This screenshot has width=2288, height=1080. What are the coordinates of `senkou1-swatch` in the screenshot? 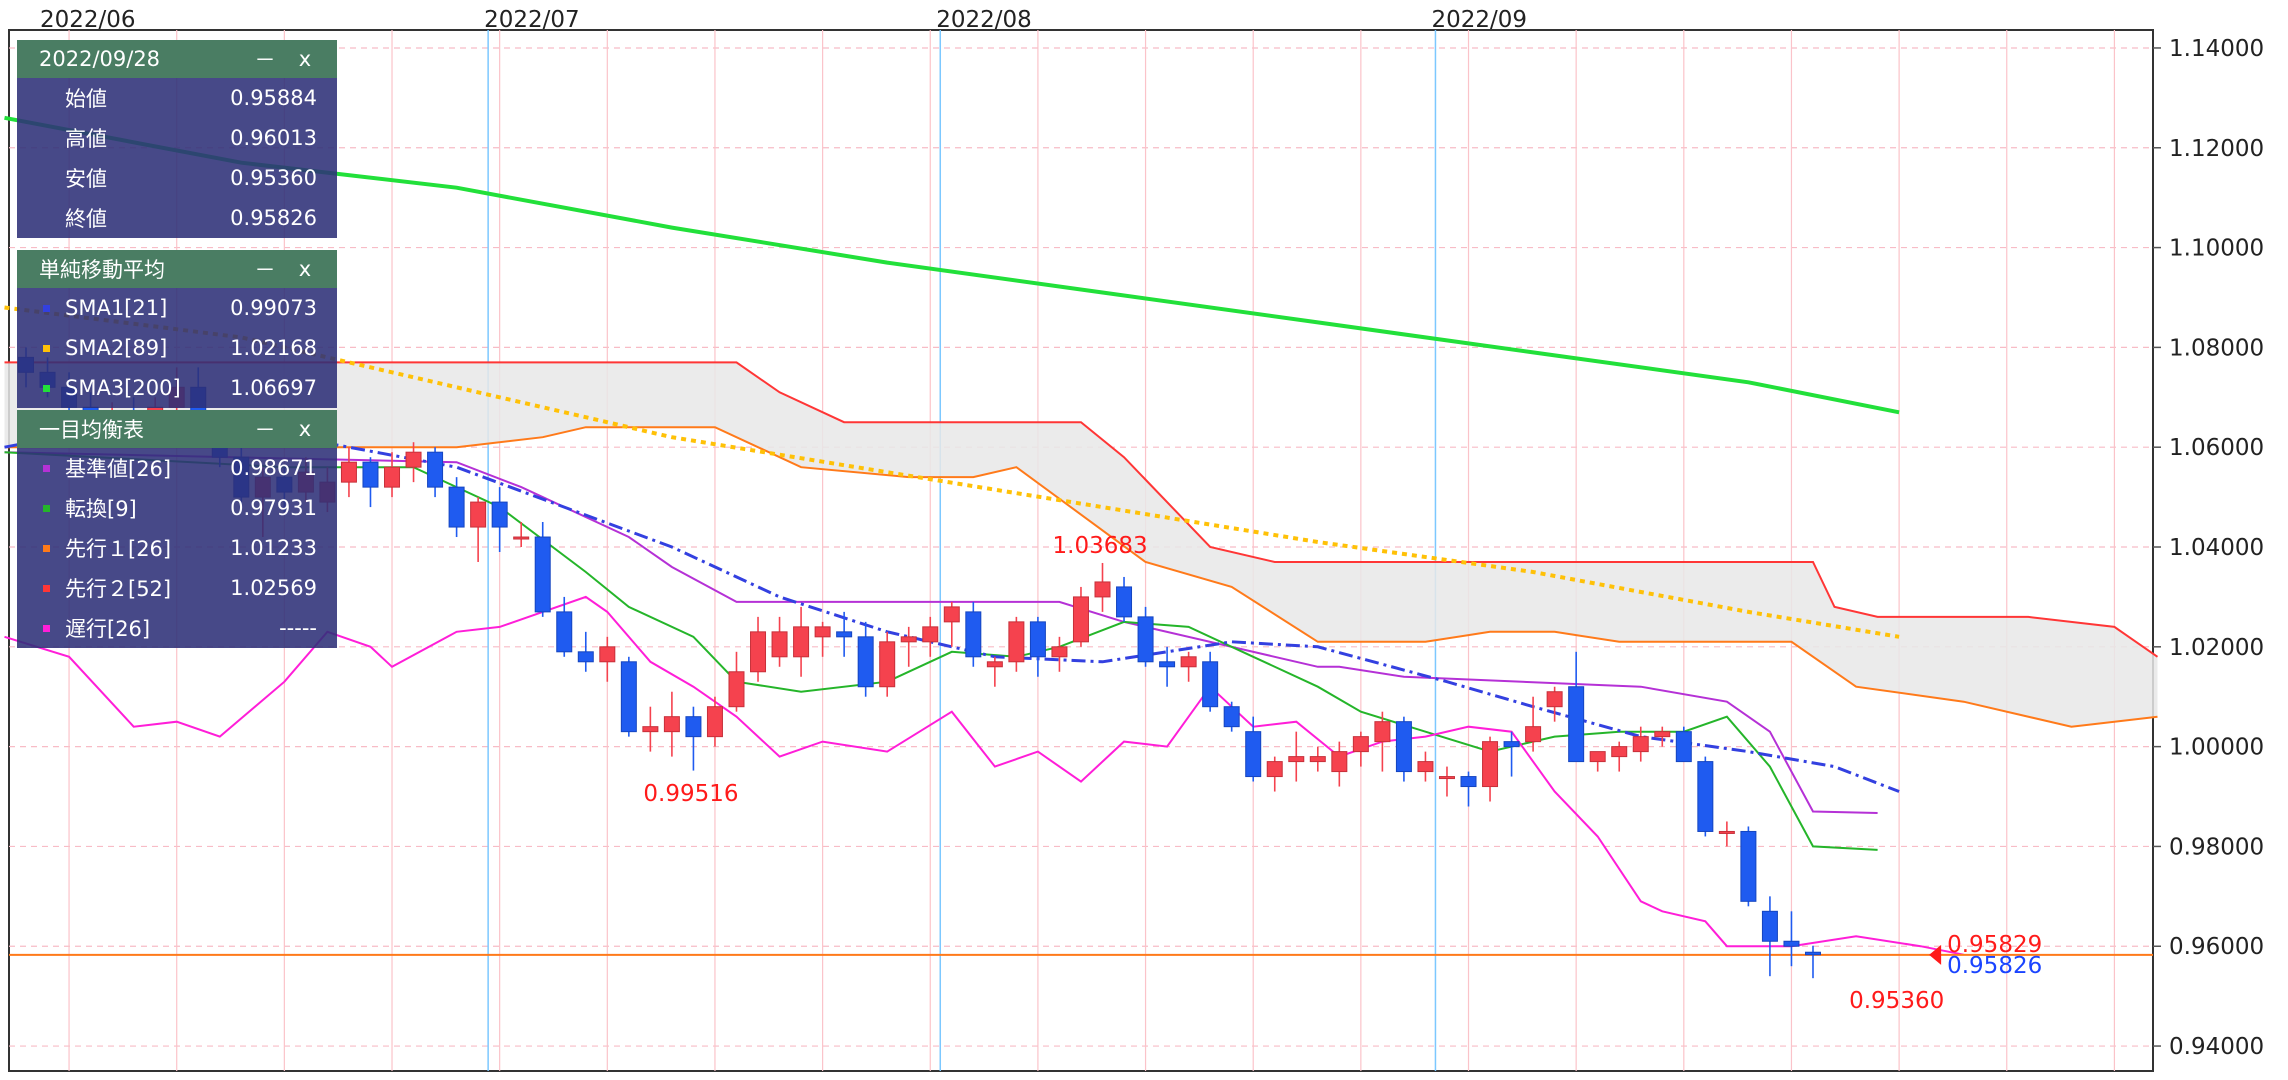 It's located at (46, 548).